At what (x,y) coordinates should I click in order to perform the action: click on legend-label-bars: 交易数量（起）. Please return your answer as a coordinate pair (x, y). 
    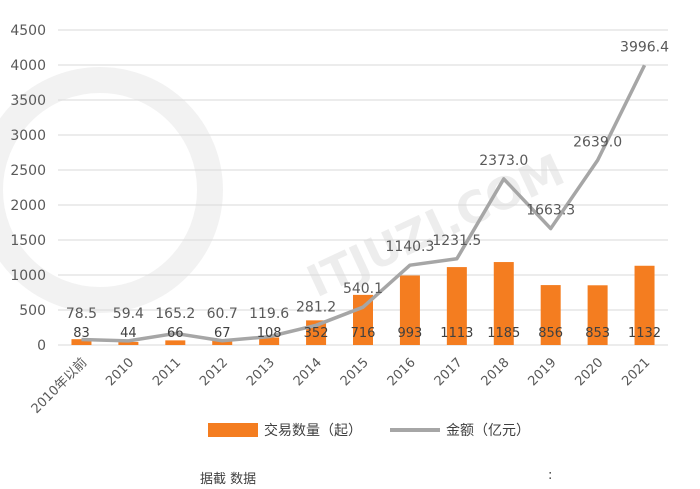
    Looking at the image, I should click on (313, 431).